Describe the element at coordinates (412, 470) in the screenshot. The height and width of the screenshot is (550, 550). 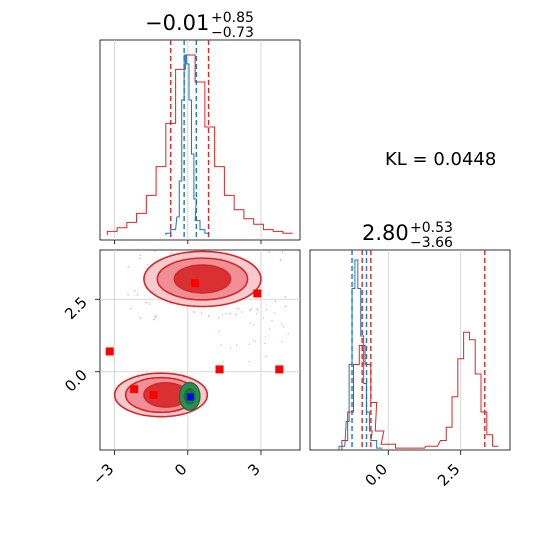
I see `marginal-y-ticks: 0.0 2.5` at that location.